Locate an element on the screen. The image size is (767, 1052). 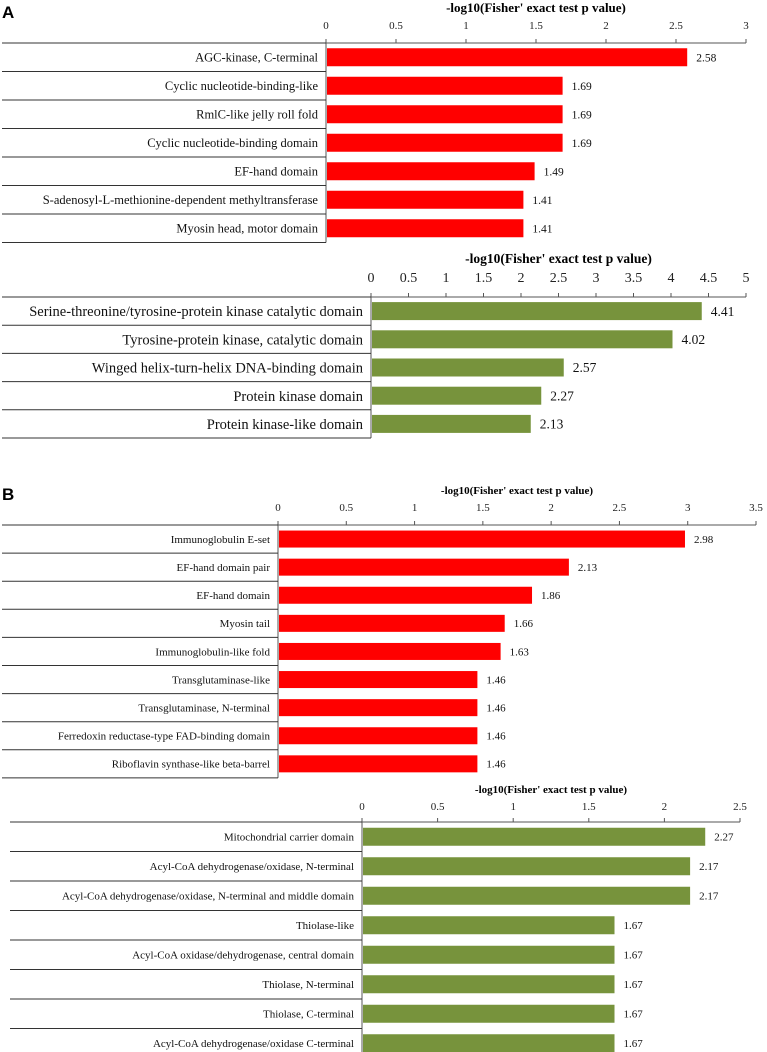
data-label: 4.02 is located at coordinates (694, 339).